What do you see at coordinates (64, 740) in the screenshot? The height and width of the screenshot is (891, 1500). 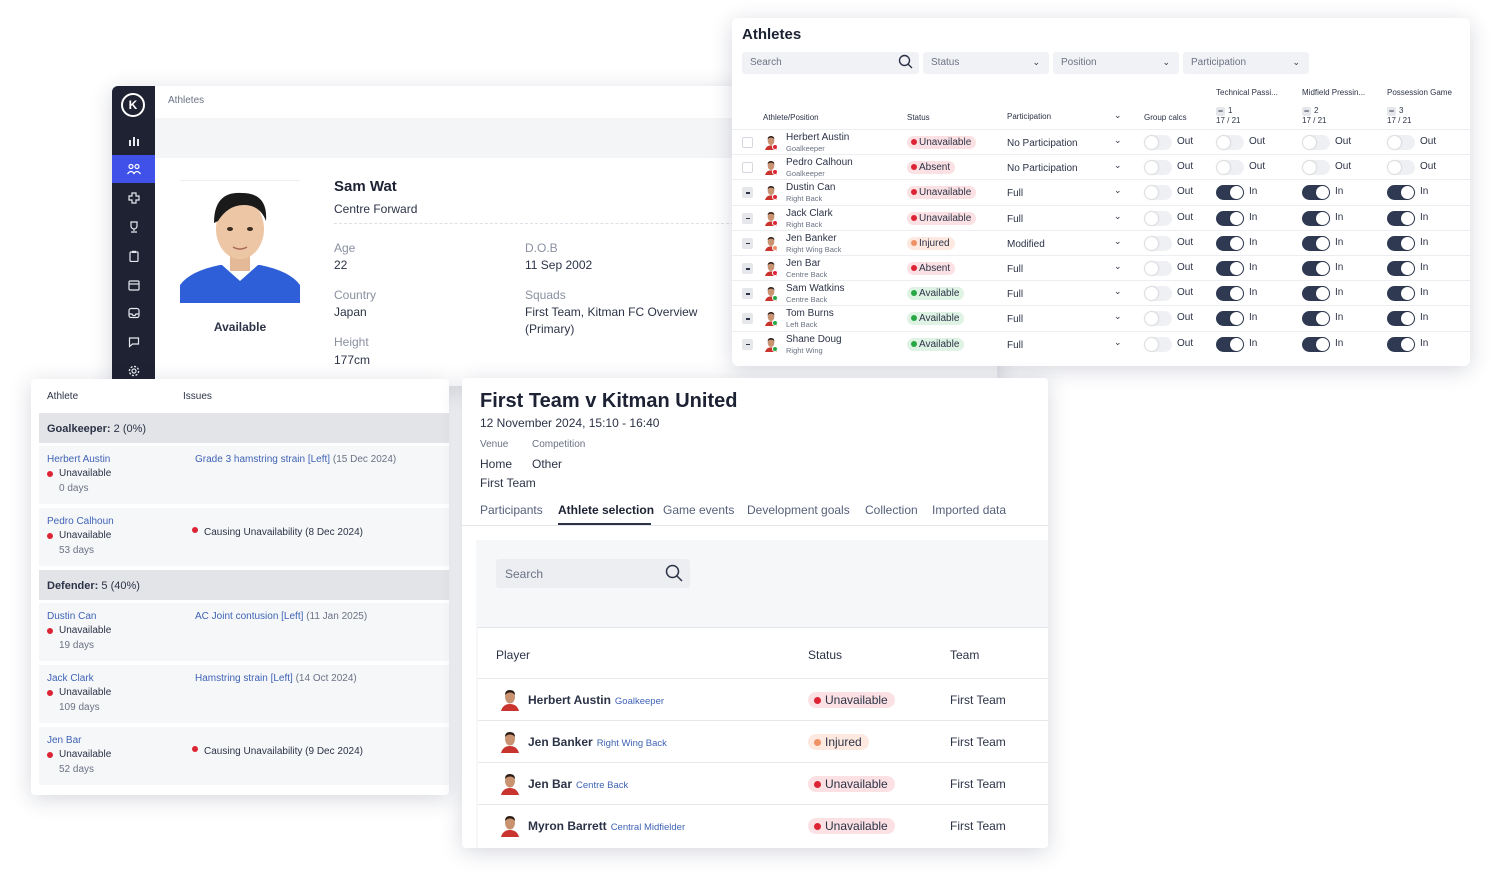 I see `athlete-link: Jen Bar` at bounding box center [64, 740].